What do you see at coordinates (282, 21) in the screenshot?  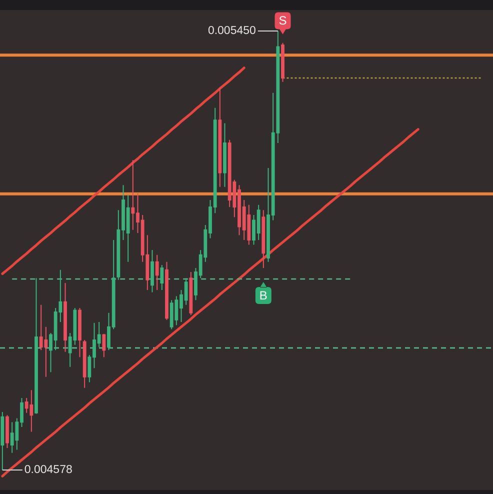 I see `series-label: S` at bounding box center [282, 21].